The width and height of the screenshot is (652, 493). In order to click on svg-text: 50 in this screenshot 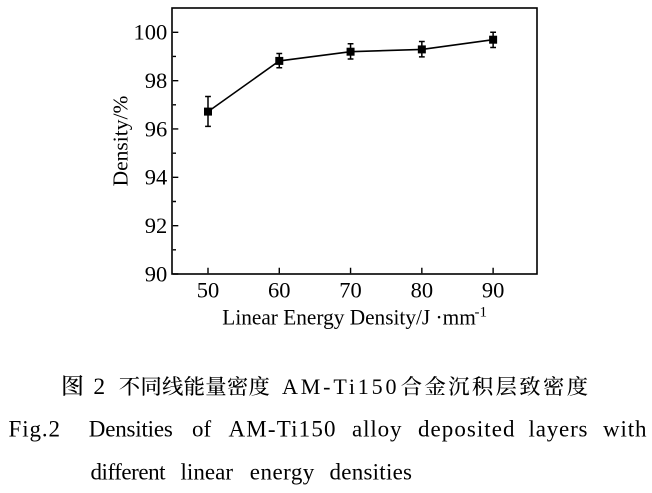, I will do `click(208, 290)`.